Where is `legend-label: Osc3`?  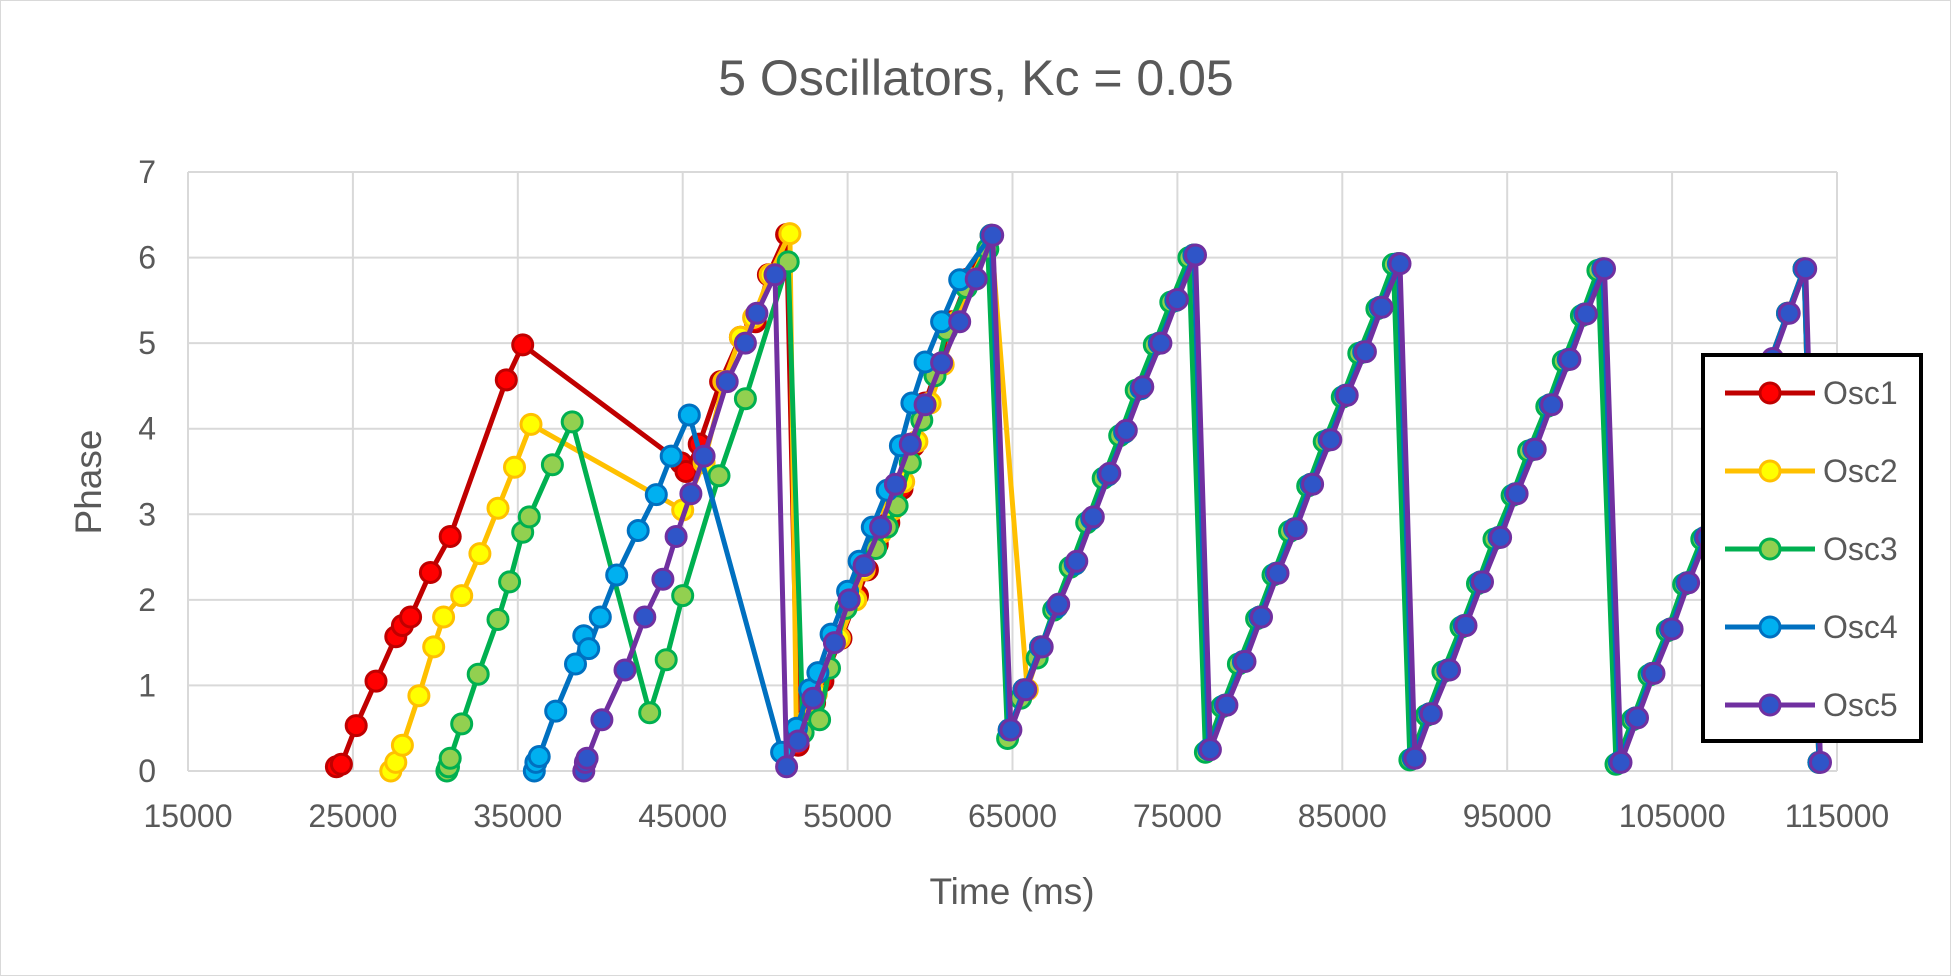
legend-label: Osc3 is located at coordinates (1860, 549).